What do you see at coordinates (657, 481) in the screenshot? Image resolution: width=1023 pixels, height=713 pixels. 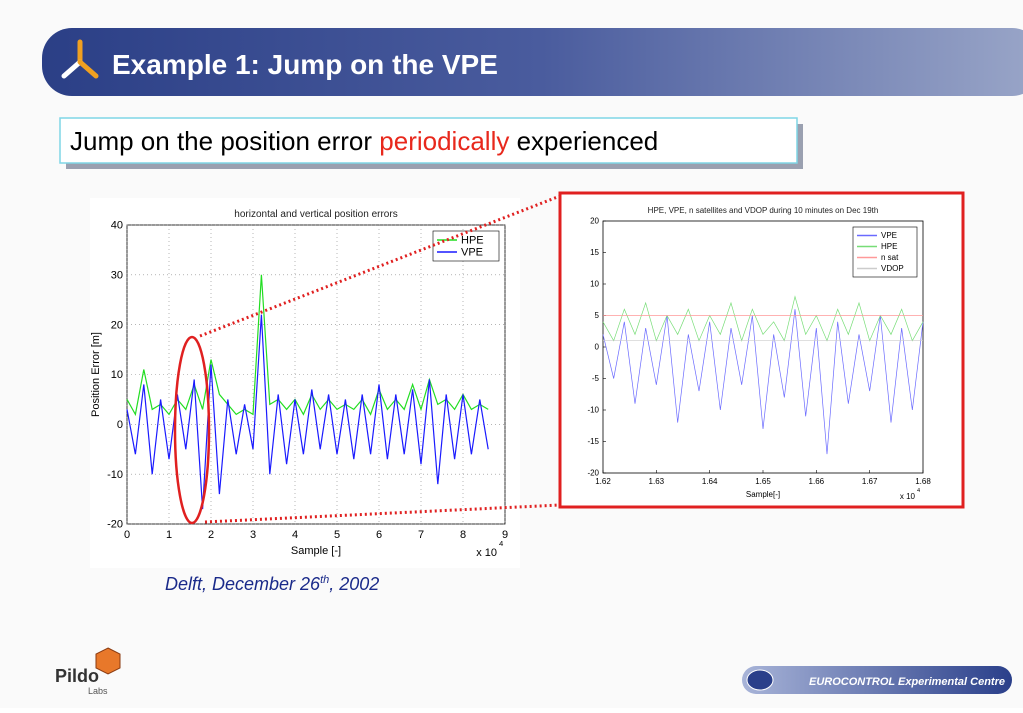 I see `x-tick-label: 1.63` at bounding box center [657, 481].